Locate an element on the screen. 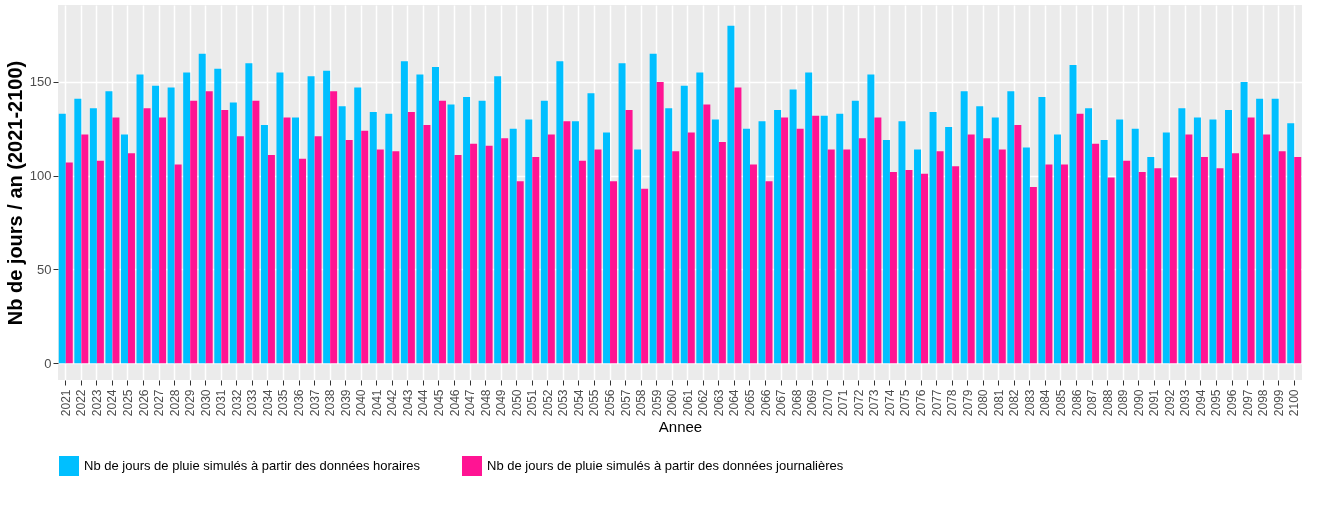 The height and width of the screenshot is (514, 1328). x-tick-label: 2078 is located at coordinates (952, 403).